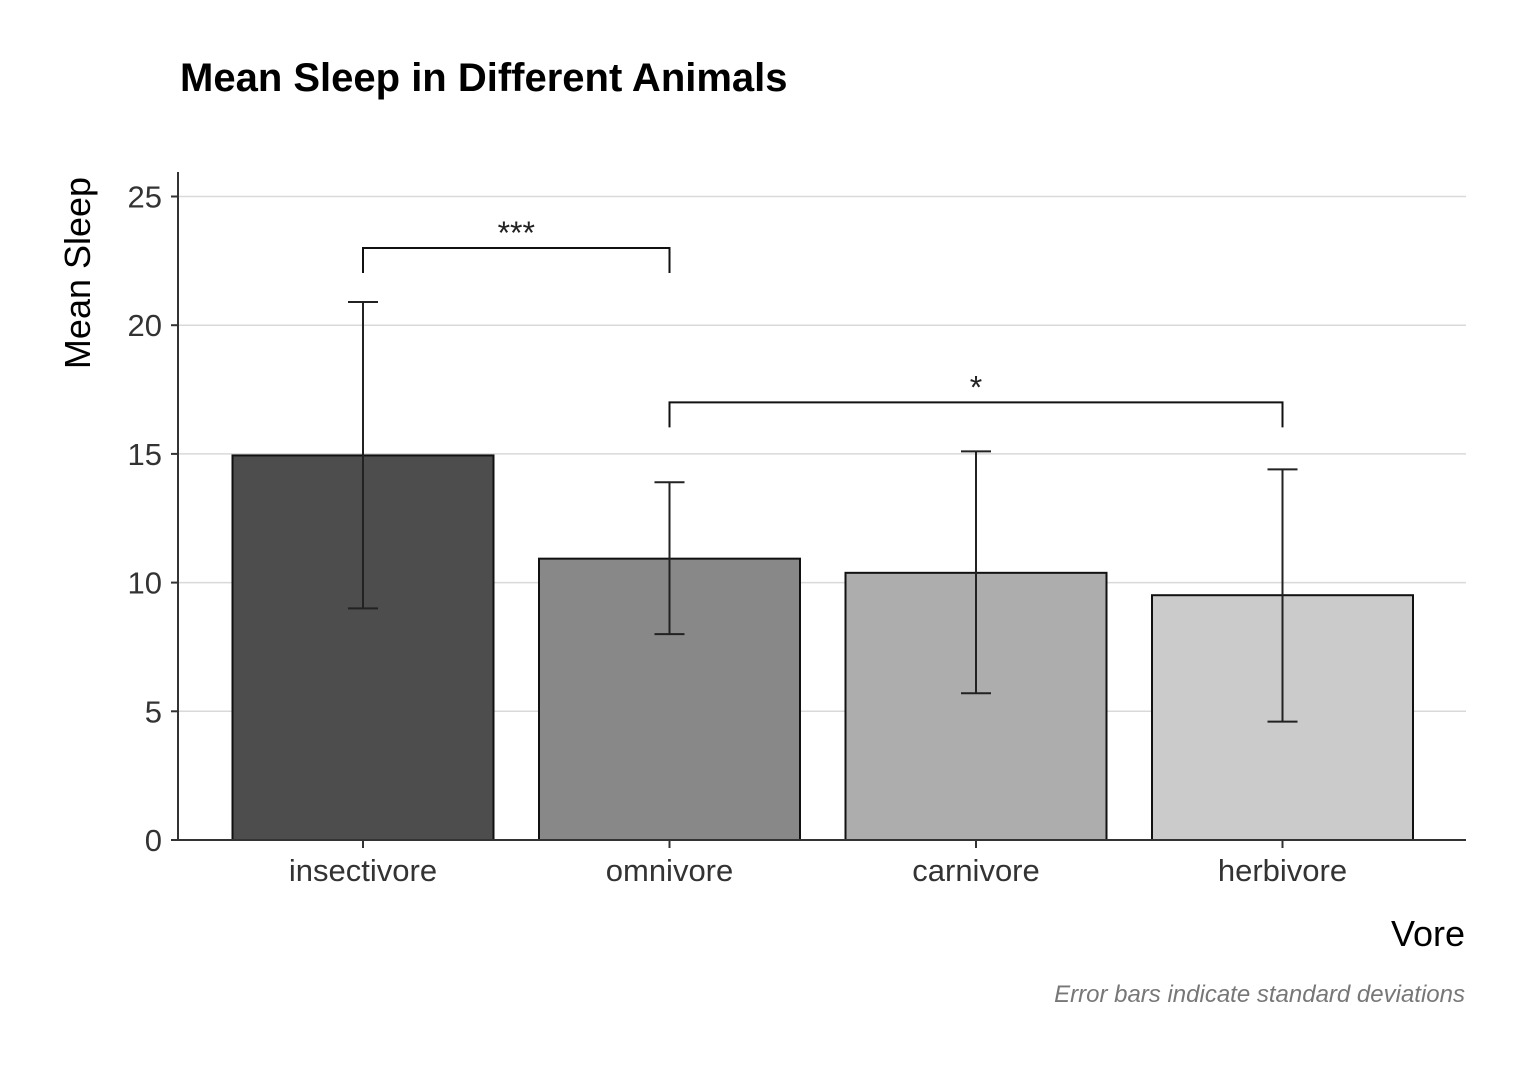 Image resolution: width=1525 pixels, height=1068 pixels. I want to click on y-ticks: 0 5 10 15 20 25, so click(153, 519).